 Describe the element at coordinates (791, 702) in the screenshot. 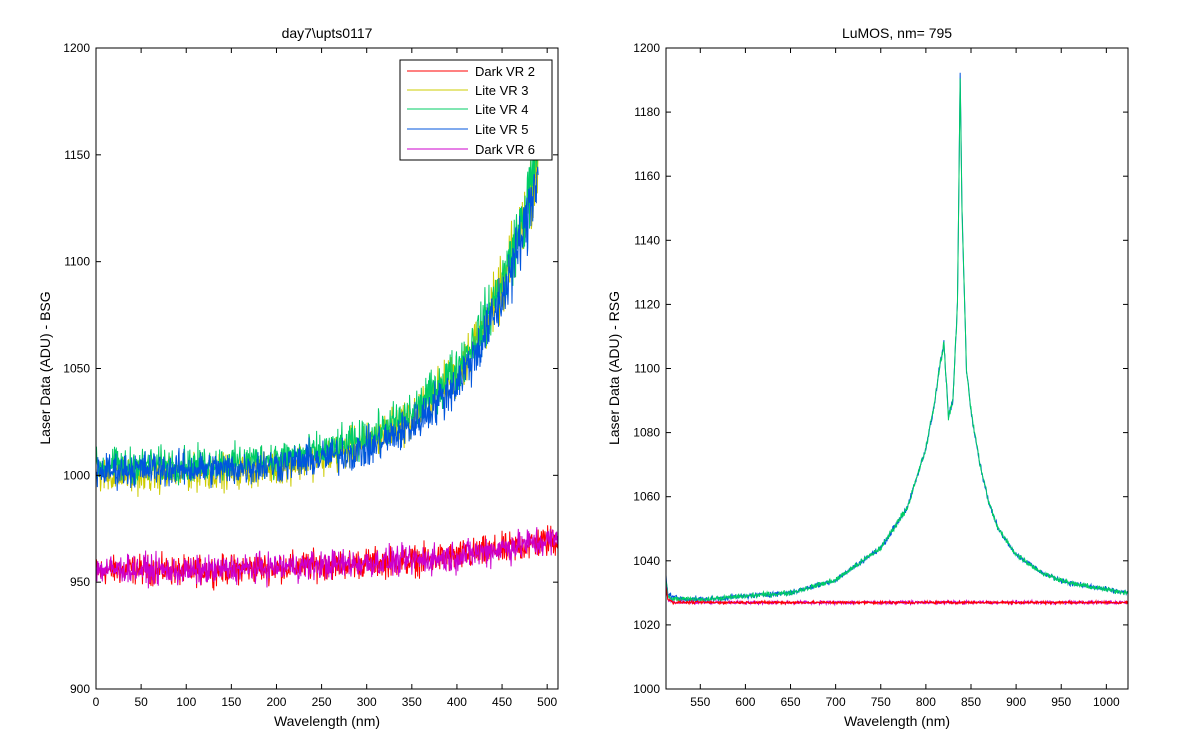

I see `chart-right-x-tick-label: 650` at that location.